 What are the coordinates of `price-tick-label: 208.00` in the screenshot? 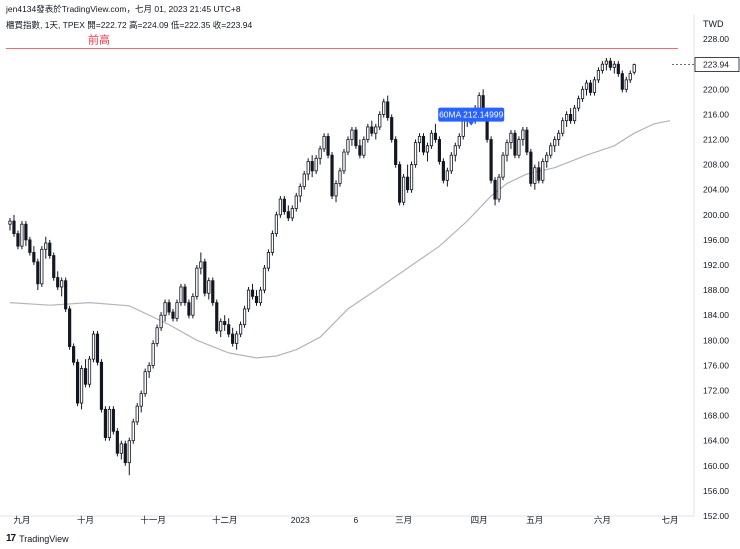 It's located at (716, 165).